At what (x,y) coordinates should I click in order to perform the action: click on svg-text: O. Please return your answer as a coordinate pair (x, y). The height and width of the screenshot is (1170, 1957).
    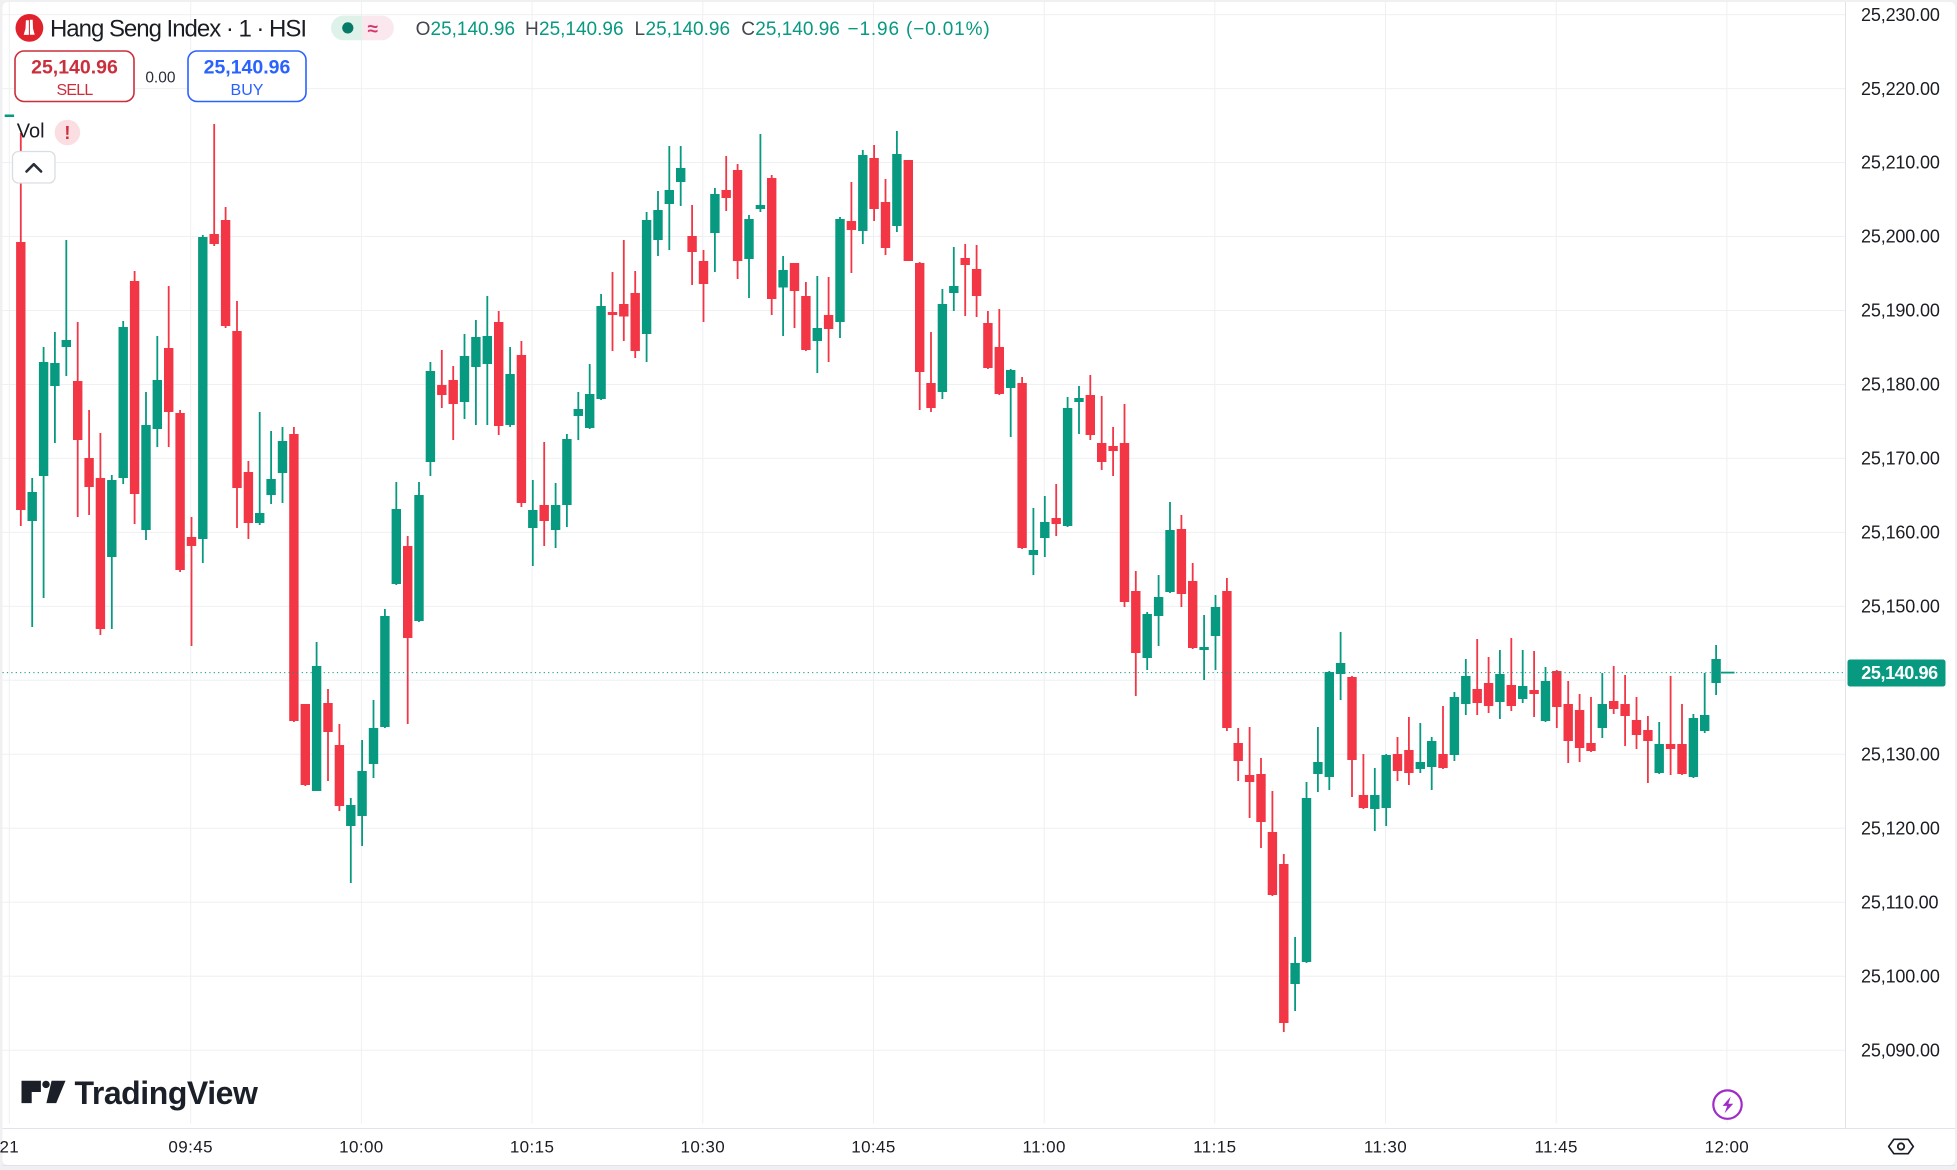
    Looking at the image, I should click on (423, 29).